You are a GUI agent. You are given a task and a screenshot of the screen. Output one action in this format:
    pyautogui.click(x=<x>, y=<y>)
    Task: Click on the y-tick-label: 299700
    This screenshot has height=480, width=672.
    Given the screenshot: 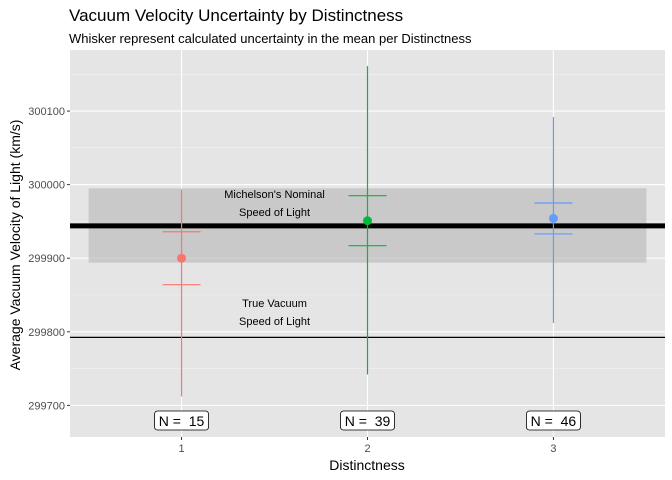 What is the action you would take?
    pyautogui.click(x=46, y=406)
    